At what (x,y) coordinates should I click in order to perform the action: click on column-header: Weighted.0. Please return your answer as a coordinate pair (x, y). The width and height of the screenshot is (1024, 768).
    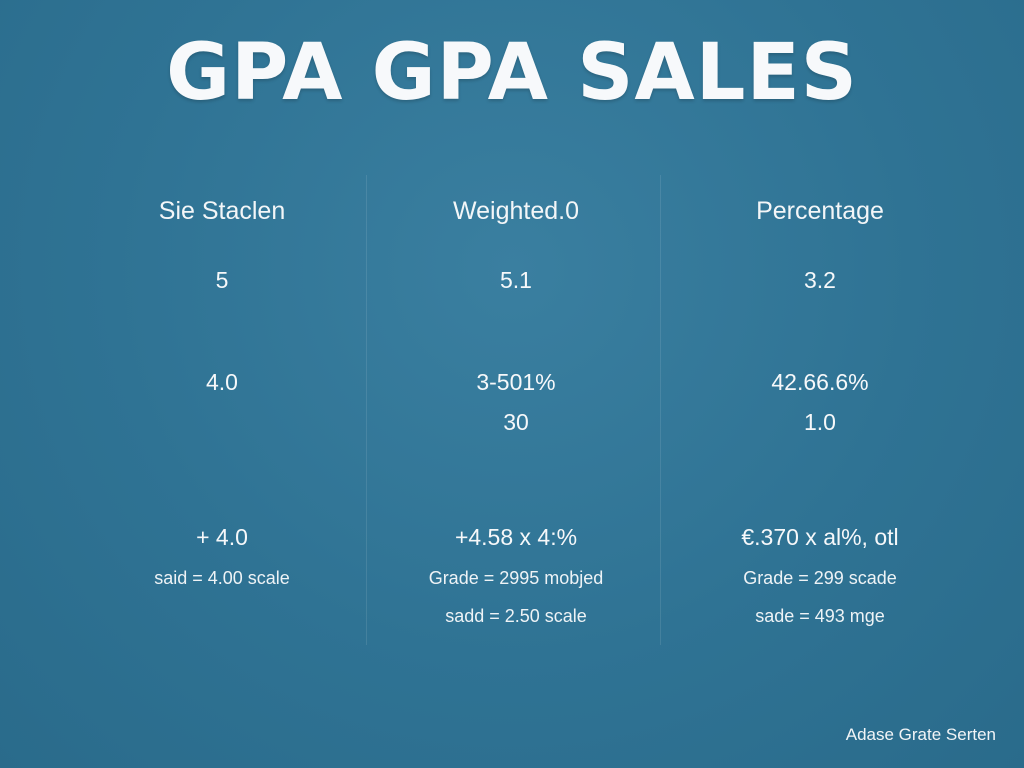
    Looking at the image, I should click on (515, 211).